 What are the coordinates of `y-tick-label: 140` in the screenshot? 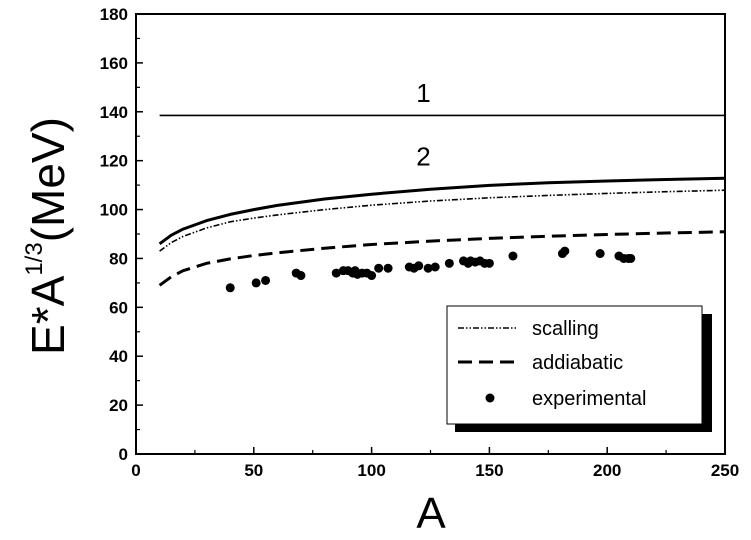 It's located at (114, 112).